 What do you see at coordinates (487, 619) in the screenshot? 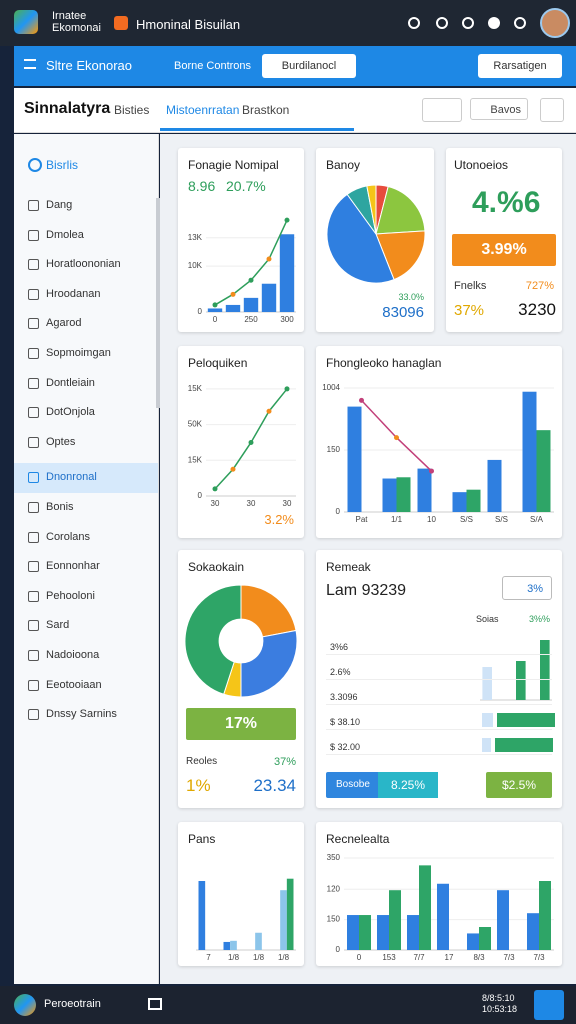
I see `column-head: Soias` at bounding box center [487, 619].